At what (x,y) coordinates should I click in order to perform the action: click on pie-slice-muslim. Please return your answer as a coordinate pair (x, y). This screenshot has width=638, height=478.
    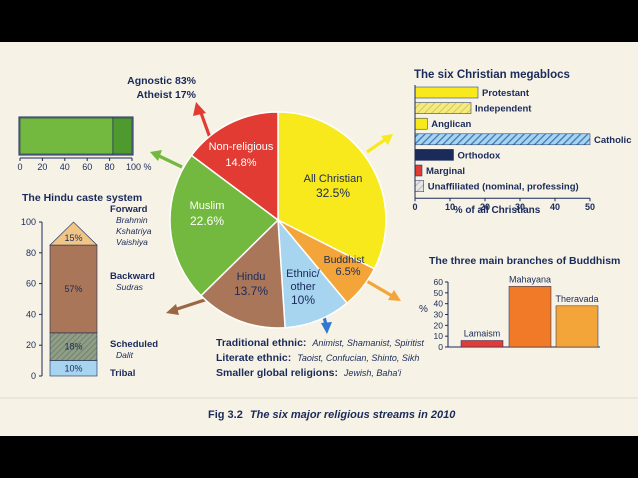
    Looking at the image, I should click on (224, 225).